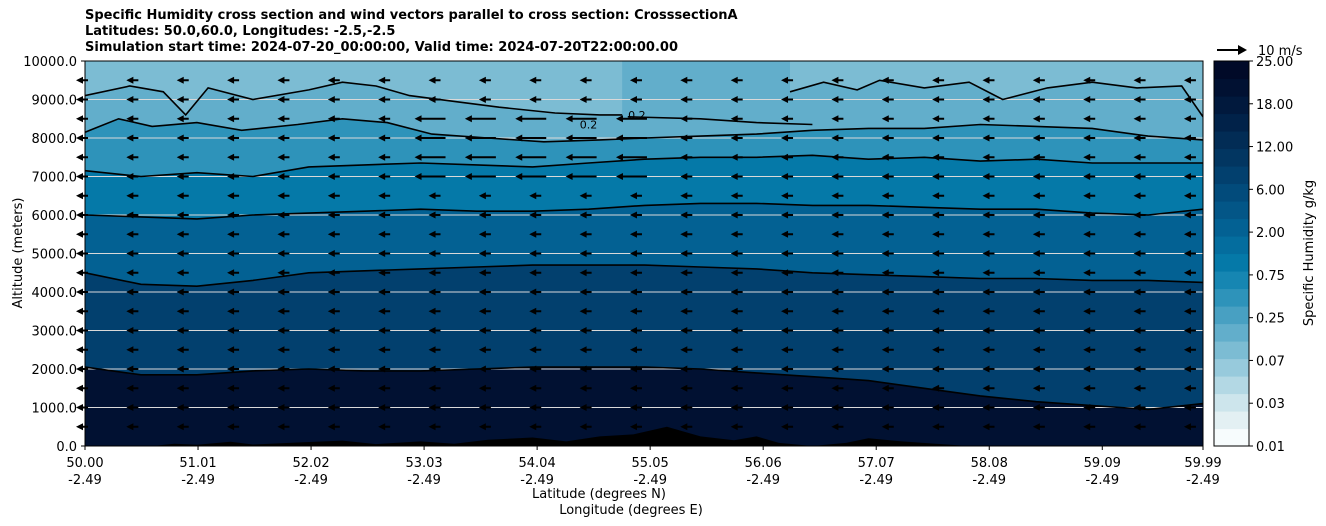 This screenshot has height=526, width=1326. What do you see at coordinates (989, 463) in the screenshot?
I see `x-tick-label-lat: 58.08` at bounding box center [989, 463].